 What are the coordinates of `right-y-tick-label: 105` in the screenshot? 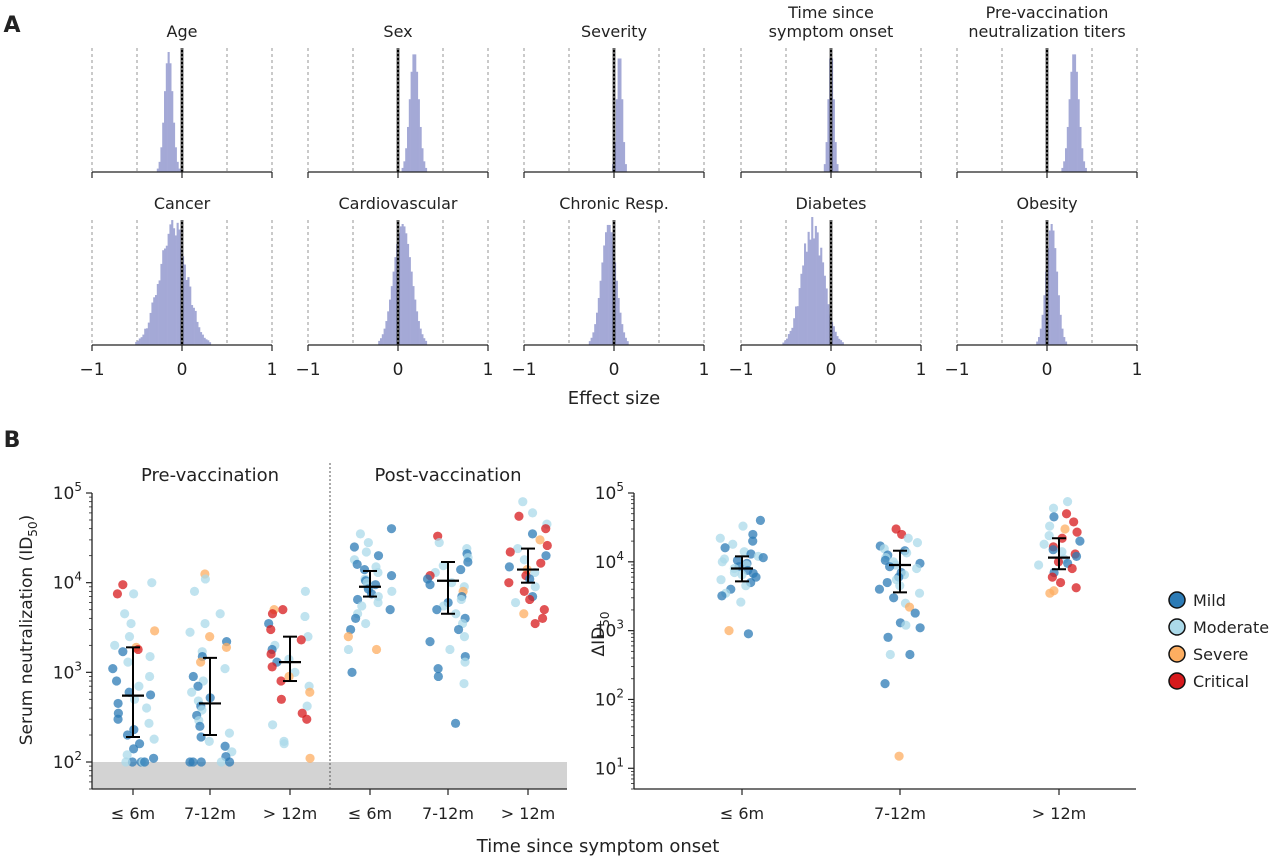 It's located at (609, 492).